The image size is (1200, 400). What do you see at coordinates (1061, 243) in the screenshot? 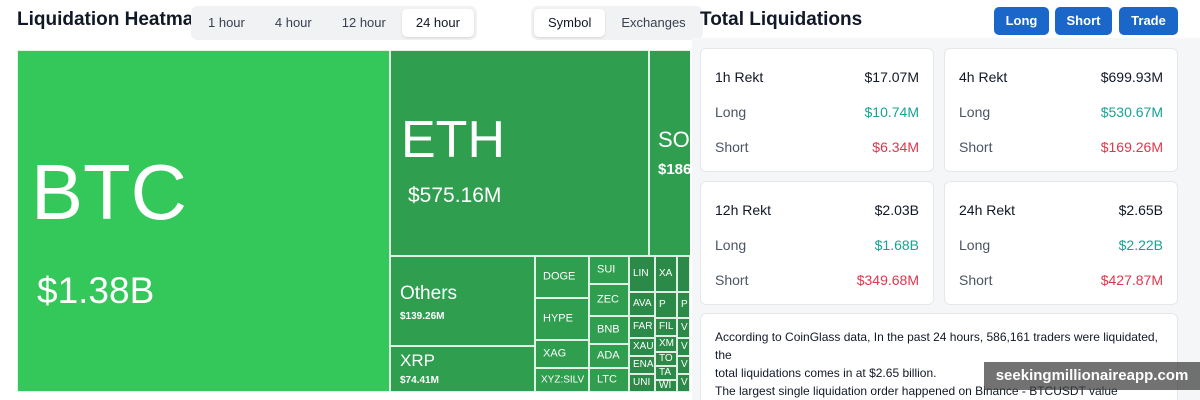
I see `rekt-card-24h: 24h Rekt $2.65B Long $2.22B Short $427.87M` at bounding box center [1061, 243].